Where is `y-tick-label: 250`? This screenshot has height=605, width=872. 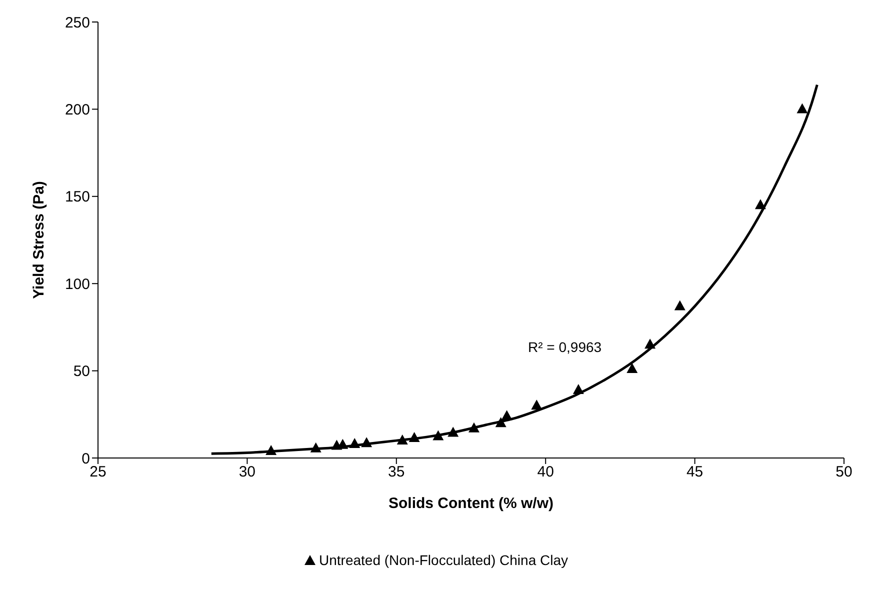
y-tick-label: 250 is located at coordinates (77, 23).